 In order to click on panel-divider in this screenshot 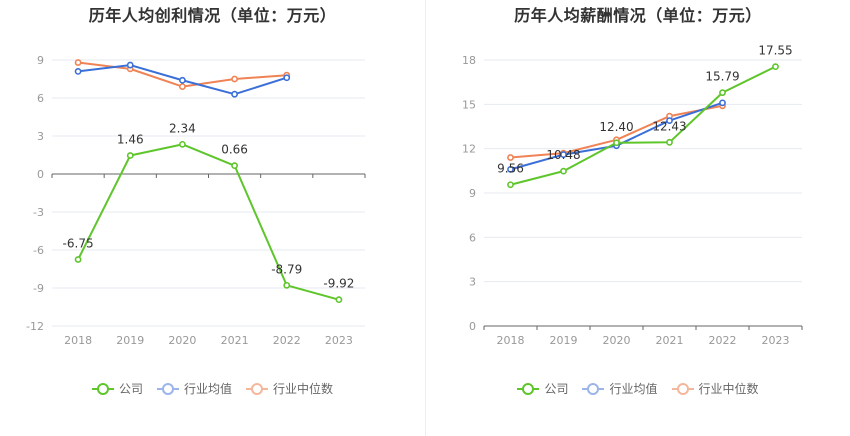, I will do `click(425, 218)`.